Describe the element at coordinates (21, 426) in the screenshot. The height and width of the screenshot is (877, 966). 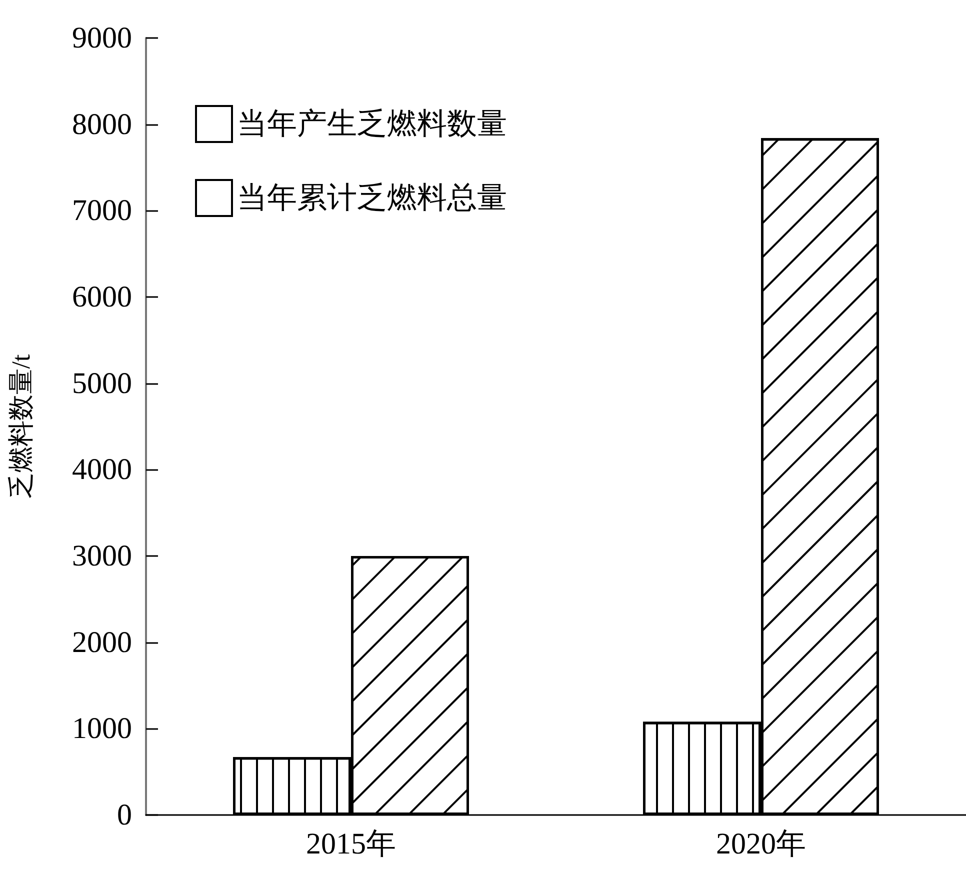
I see `y-axis-title: 乏燃料数量/t` at that location.